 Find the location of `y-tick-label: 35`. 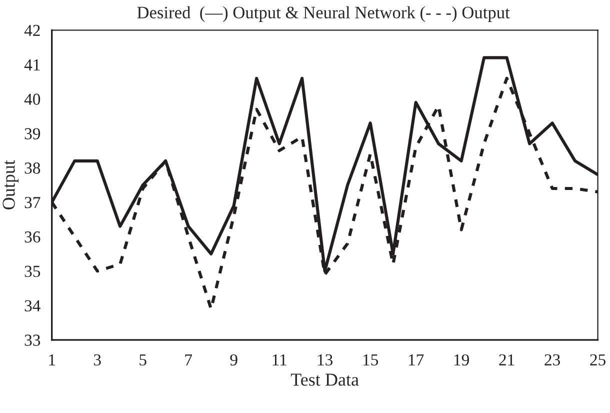

y-tick-label: 35 is located at coordinates (32, 272).